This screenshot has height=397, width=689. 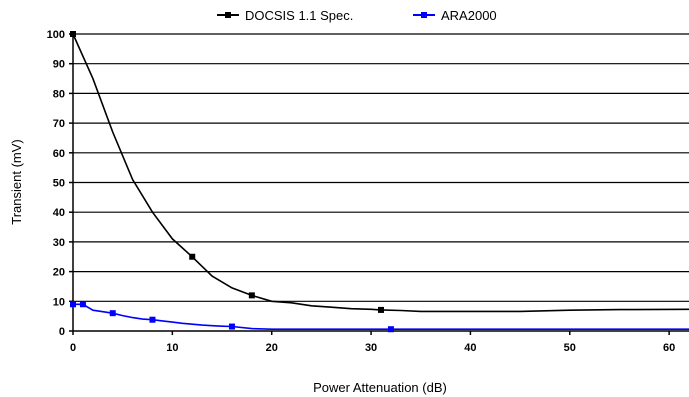 I want to click on y-tick-label: 0, so click(x=62, y=332).